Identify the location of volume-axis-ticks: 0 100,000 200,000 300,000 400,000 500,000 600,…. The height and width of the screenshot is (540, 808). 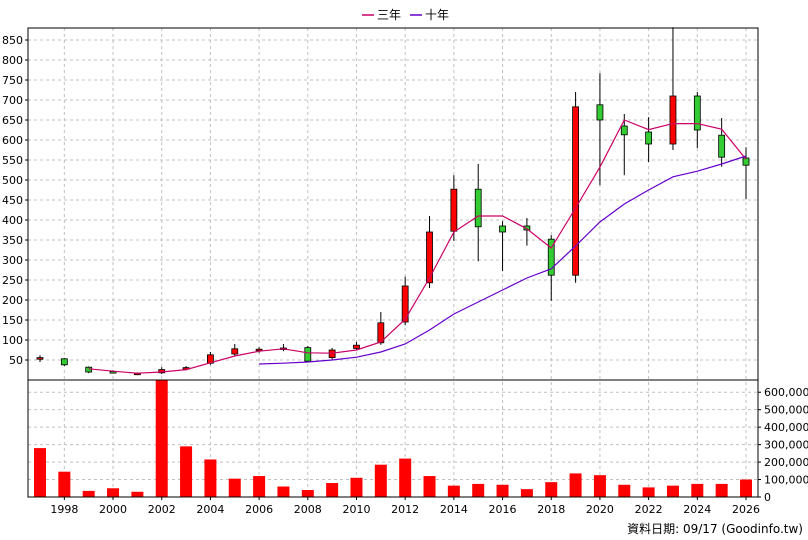
(783, 445).